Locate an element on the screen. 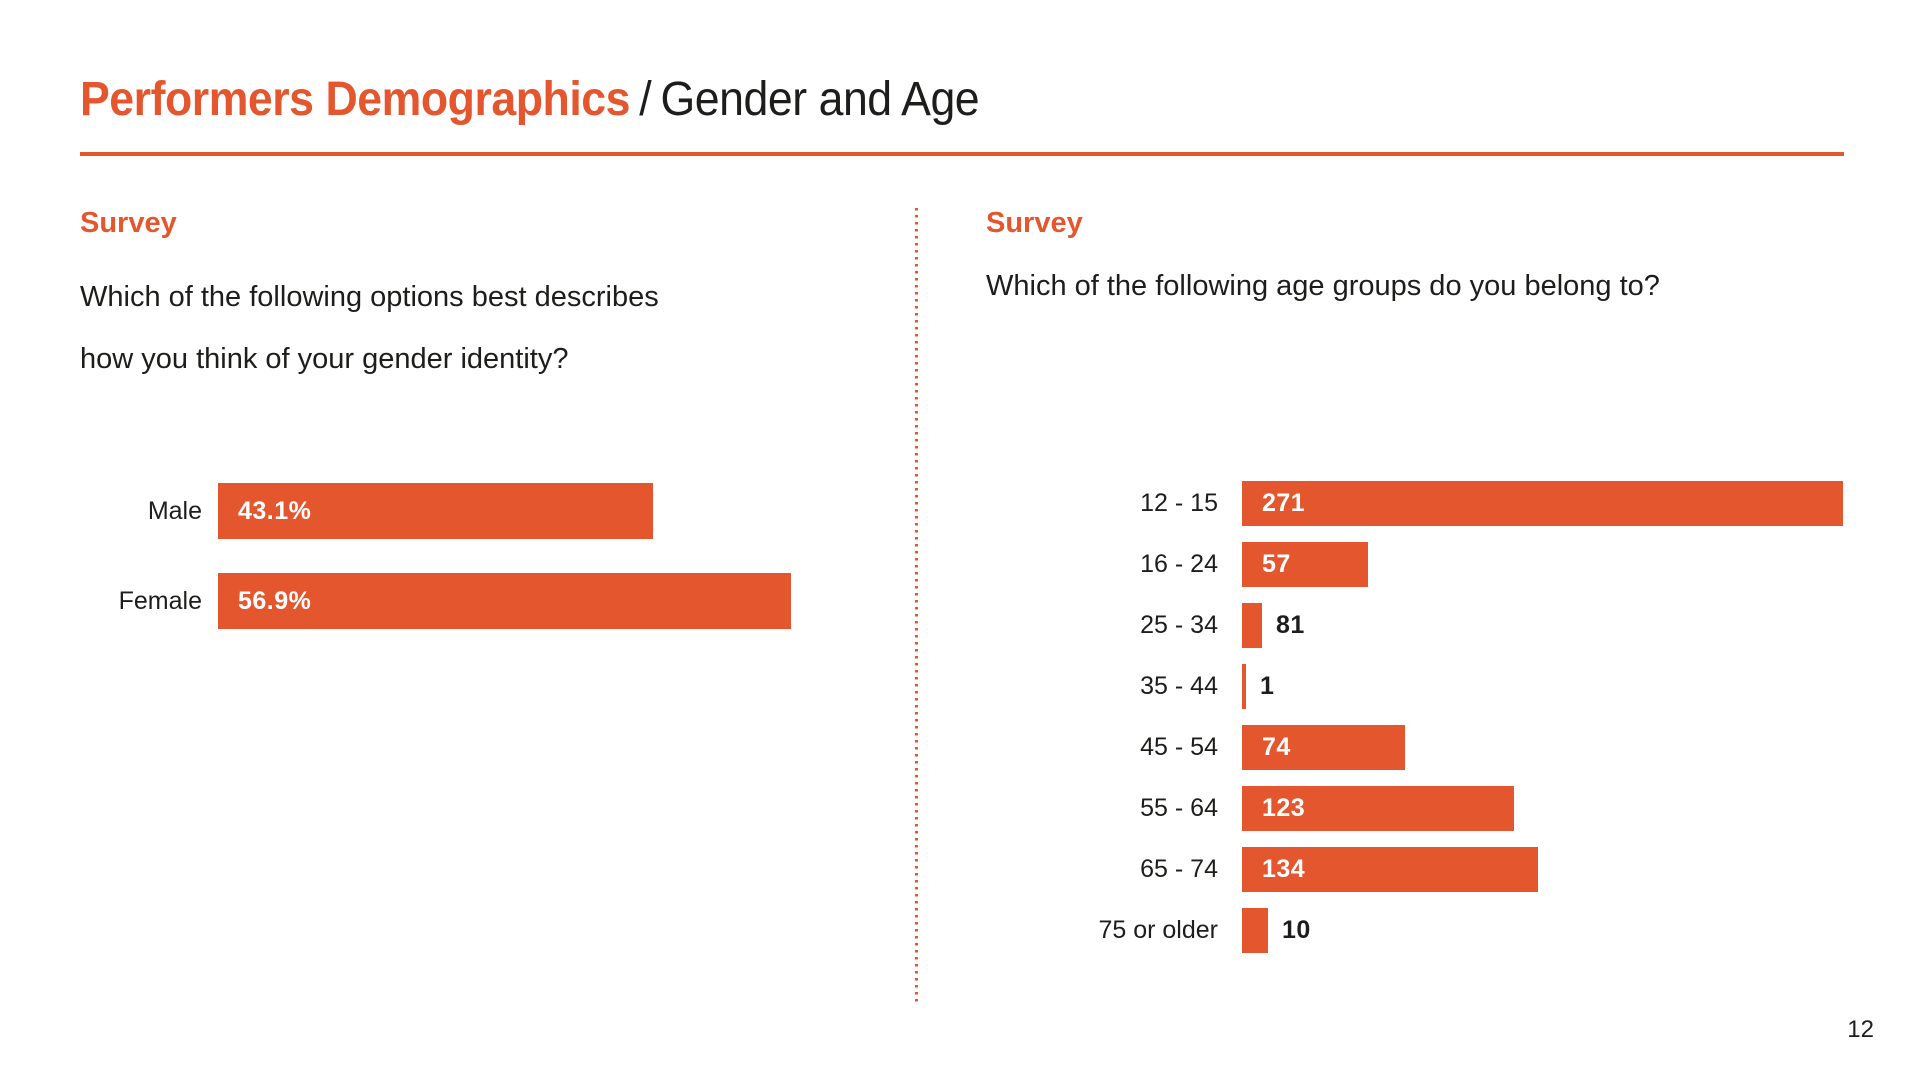 The width and height of the screenshot is (1920, 1080). bar-track: 10 is located at coordinates (1564, 930).